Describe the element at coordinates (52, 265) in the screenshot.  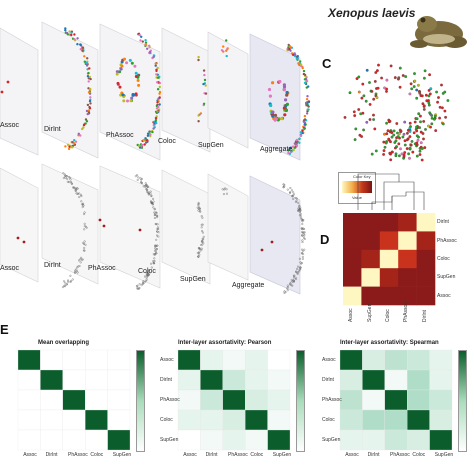
I see `mid-layer-label-dirint: DirInt` at that location.